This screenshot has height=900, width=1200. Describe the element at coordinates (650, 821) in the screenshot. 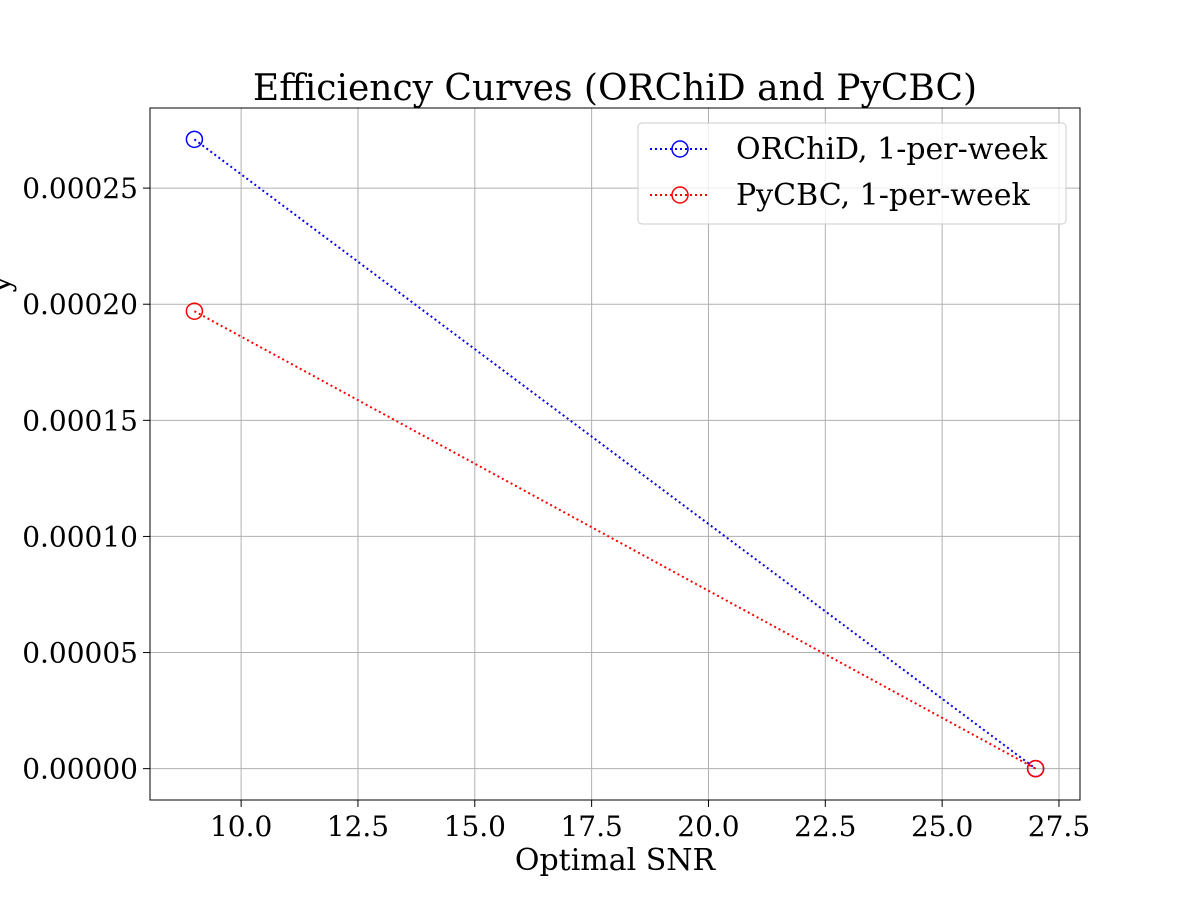

I see `x-axis-ticks: 10.0 12.5 15.0 17.5 20.0 22.5 25.0 27.5` at that location.